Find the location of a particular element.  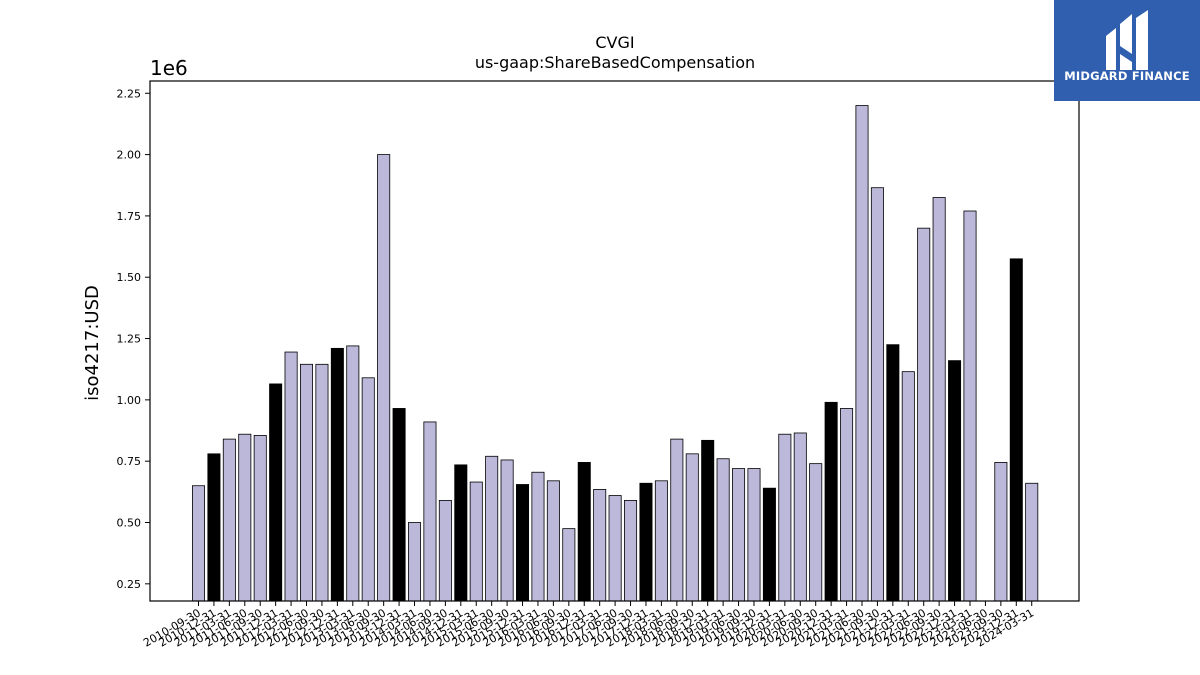

logo-mark-icon is located at coordinates (1127, 40).